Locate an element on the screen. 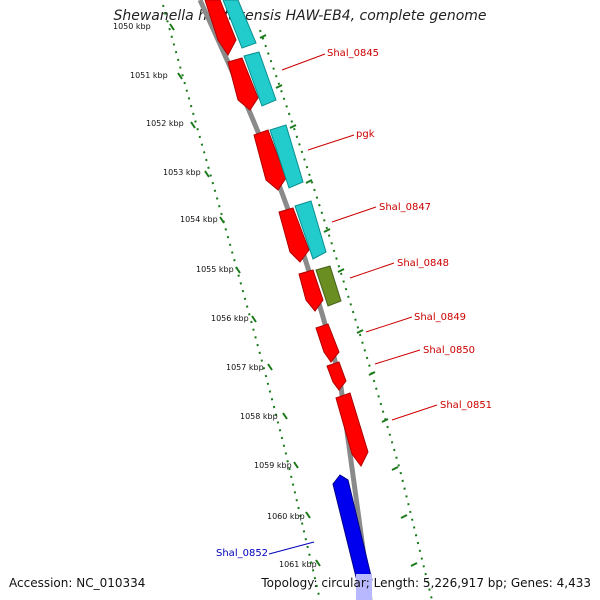 This screenshot has height=600, width=600. scale-label-1055: 1055 kbp is located at coordinates (215, 269).